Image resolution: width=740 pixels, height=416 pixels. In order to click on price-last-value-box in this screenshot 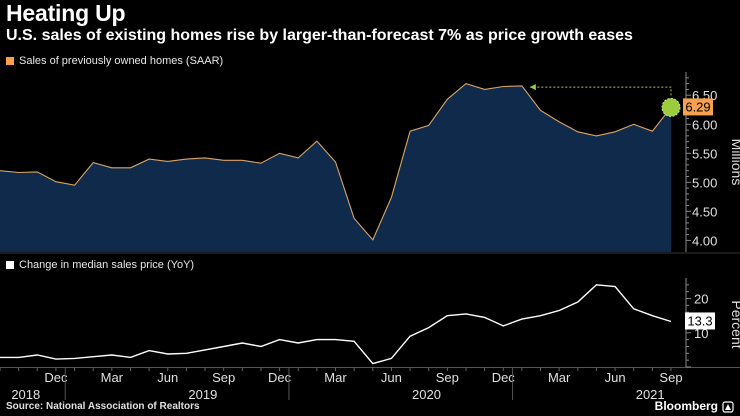, I will do `click(700, 321)`.